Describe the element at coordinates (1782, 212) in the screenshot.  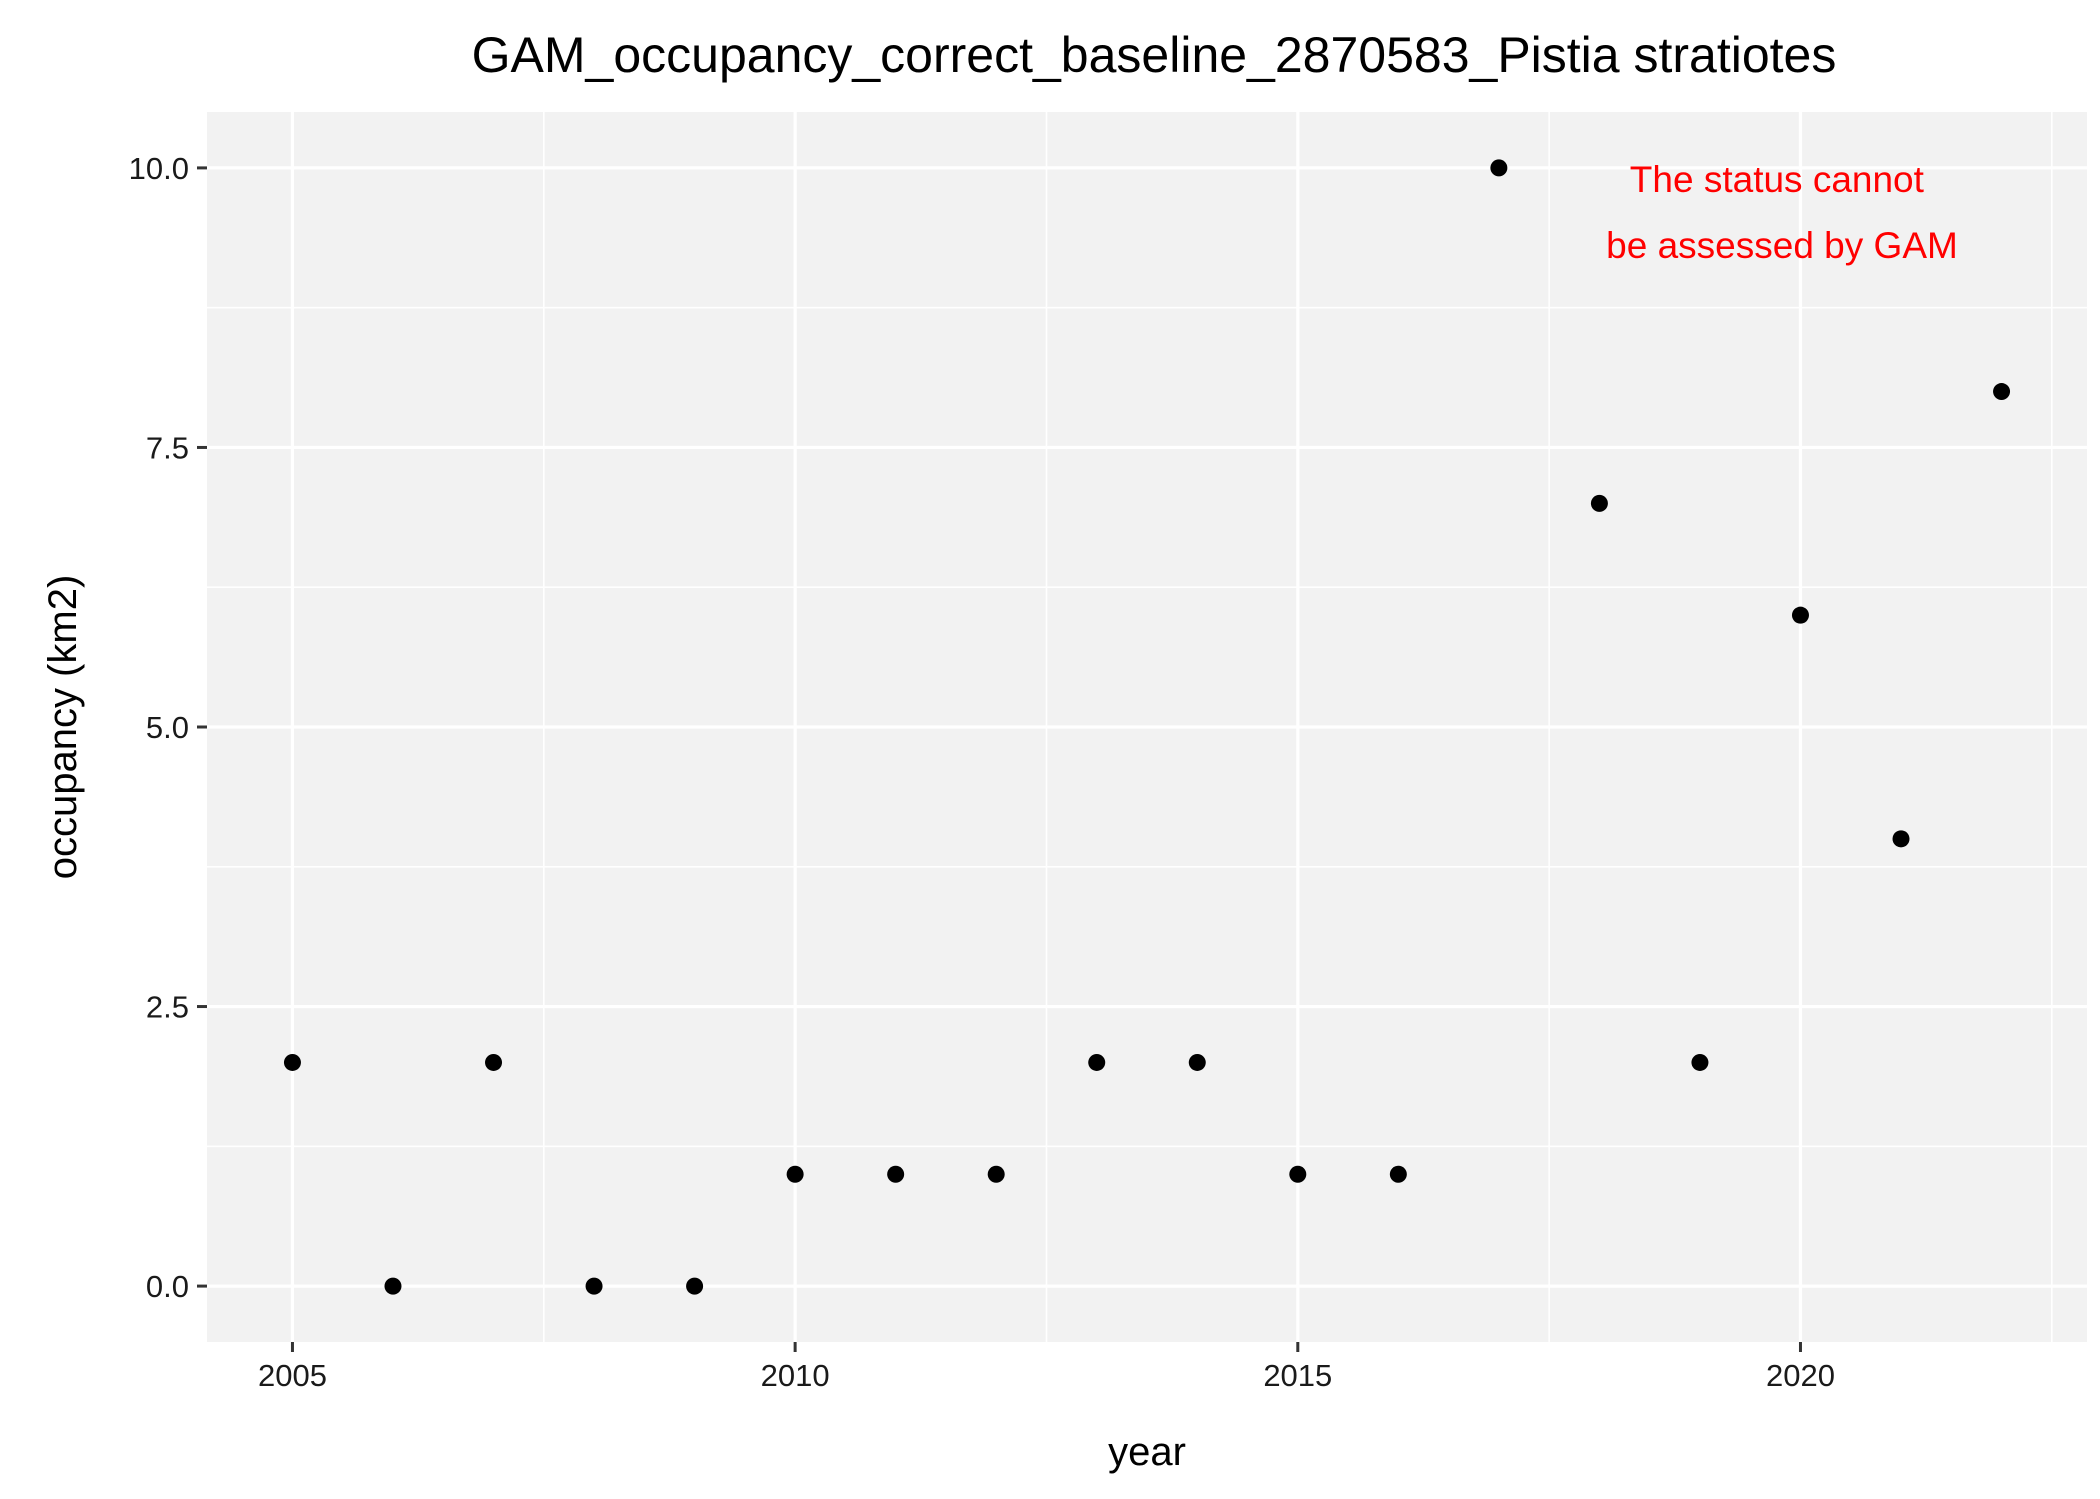
I see `status-annotation: The status cannot be assessed by GAM` at that location.